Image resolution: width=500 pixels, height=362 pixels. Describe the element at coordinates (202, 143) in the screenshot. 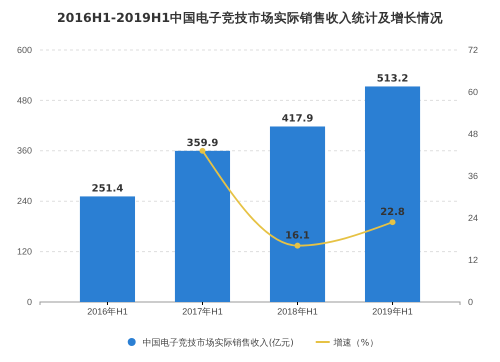

I see `data-label: 359.9` at that location.